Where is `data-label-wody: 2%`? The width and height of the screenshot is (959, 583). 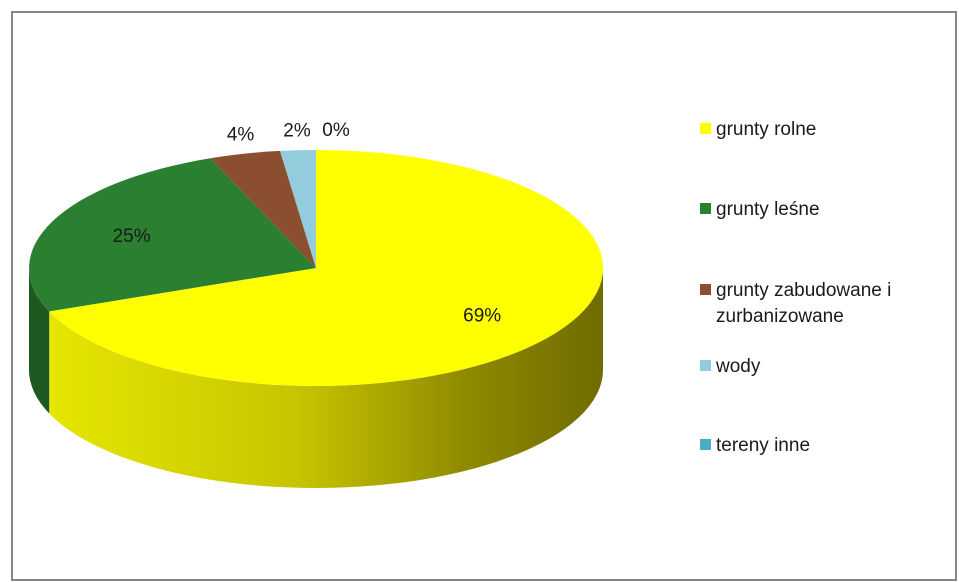 data-label-wody: 2% is located at coordinates (297, 130).